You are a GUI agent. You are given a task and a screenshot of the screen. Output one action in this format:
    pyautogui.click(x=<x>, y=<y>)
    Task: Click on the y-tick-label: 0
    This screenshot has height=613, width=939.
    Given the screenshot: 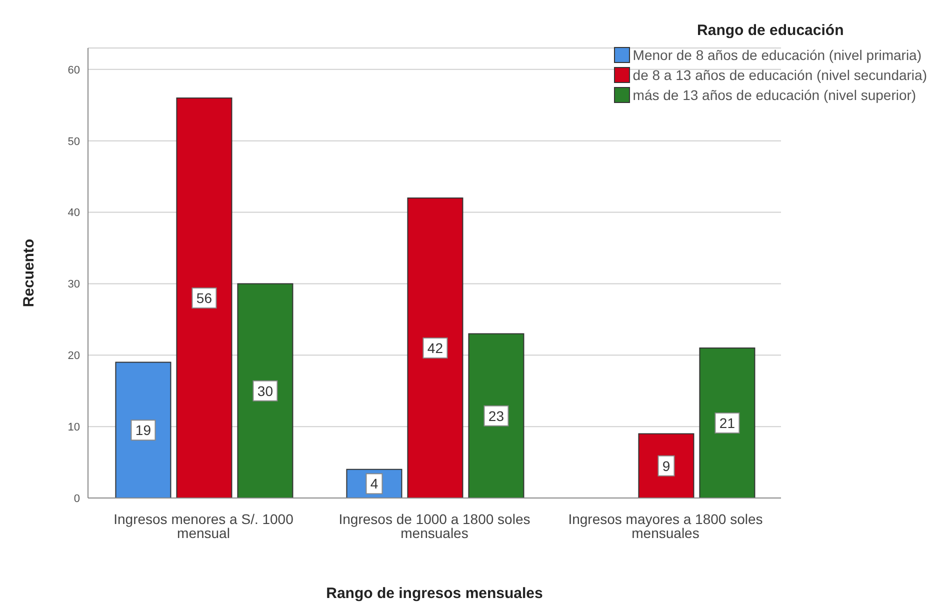 What is the action you would take?
    pyautogui.click(x=77, y=498)
    